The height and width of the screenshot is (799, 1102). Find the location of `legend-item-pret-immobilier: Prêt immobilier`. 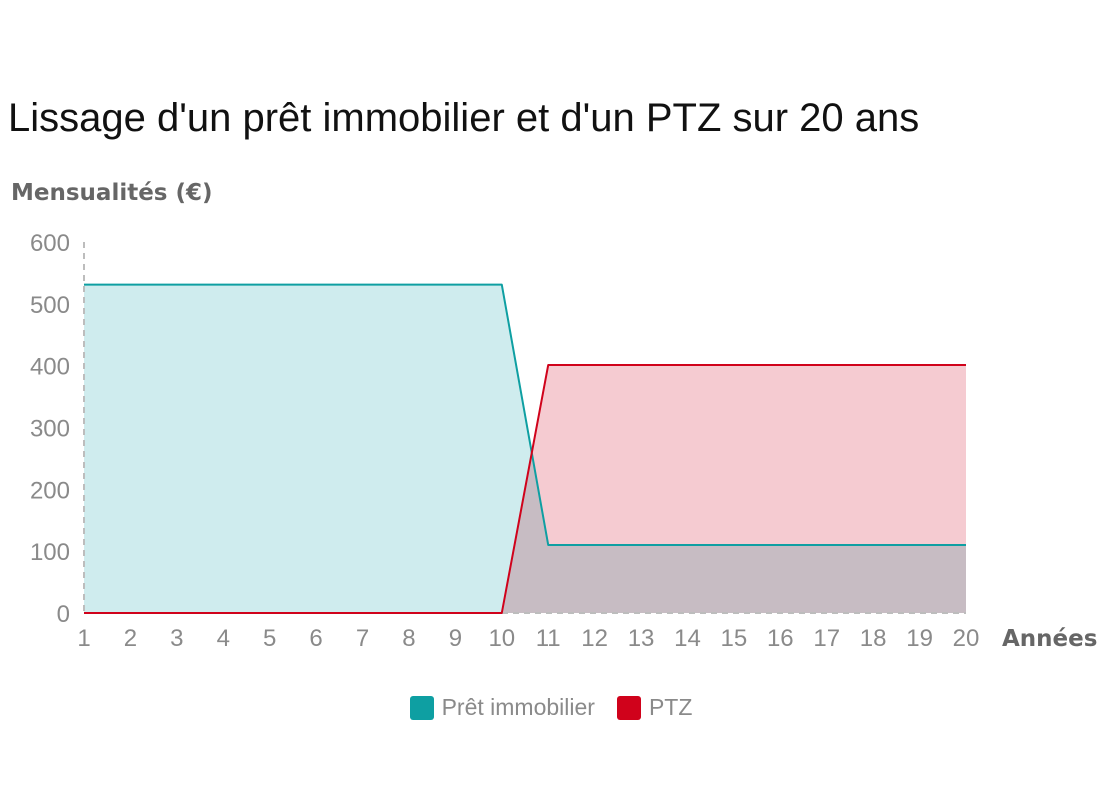

legend-item-pret-immobilier: Prêt immobilier is located at coordinates (502, 707).